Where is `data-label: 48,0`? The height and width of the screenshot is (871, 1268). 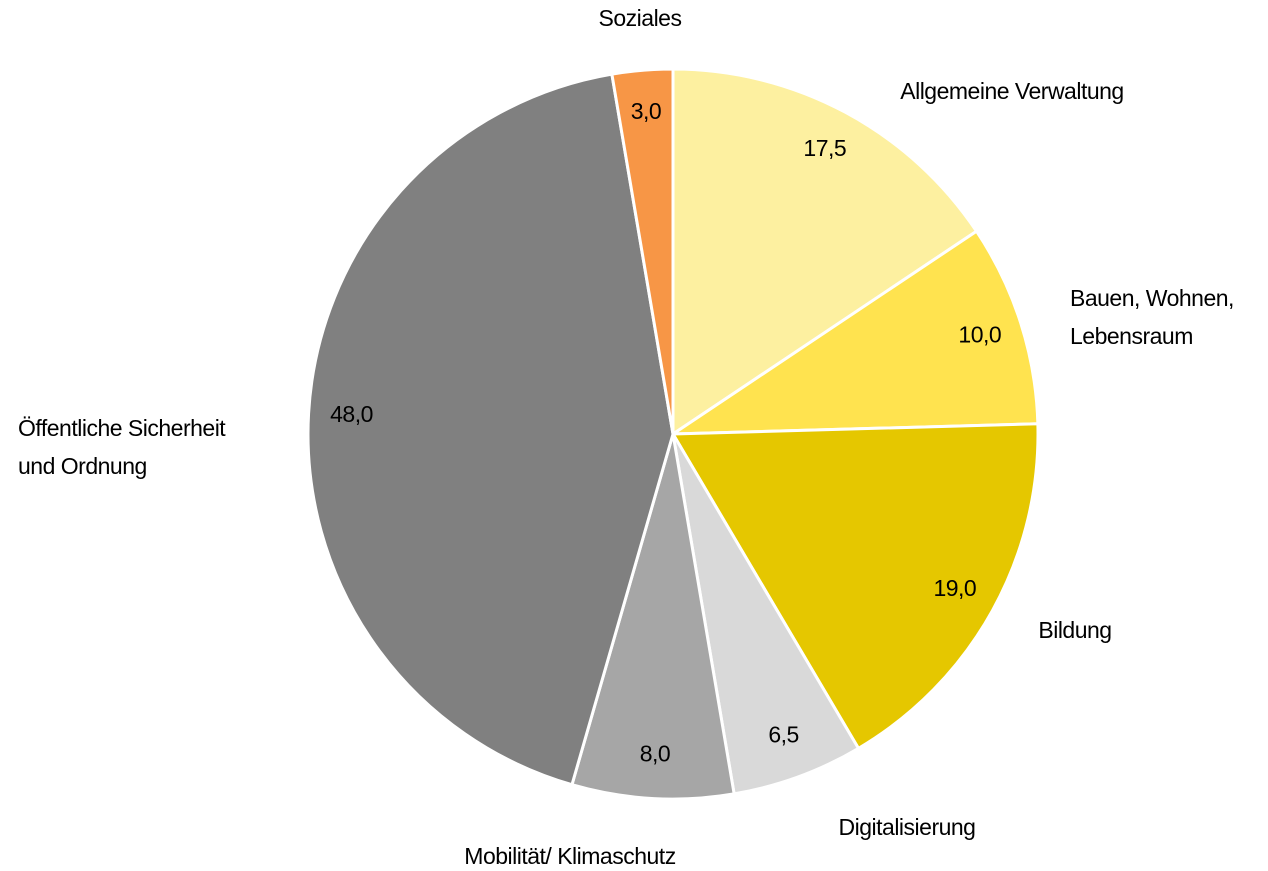
data-label: 48,0 is located at coordinates (351, 414).